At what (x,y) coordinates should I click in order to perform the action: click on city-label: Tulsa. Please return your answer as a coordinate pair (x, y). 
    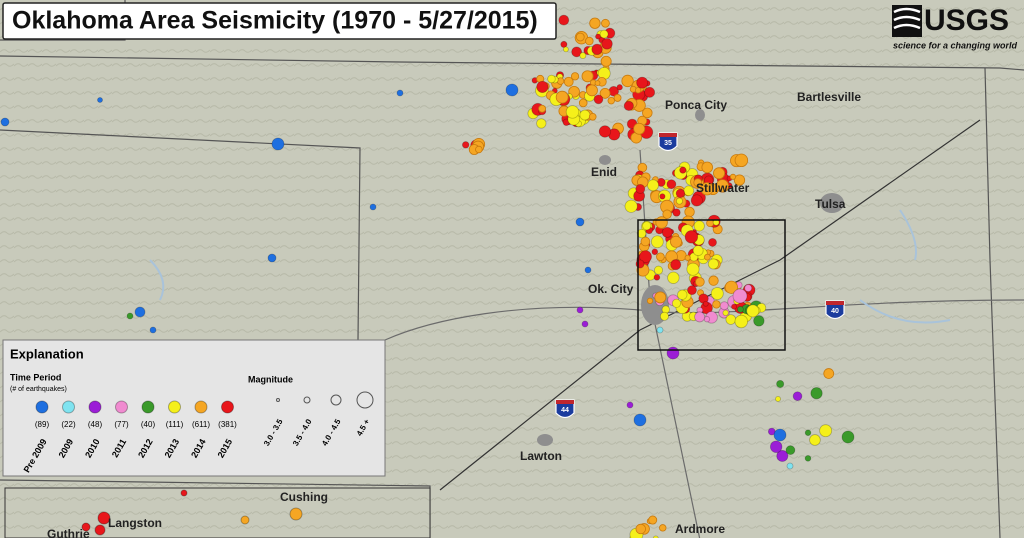
    Looking at the image, I should click on (830, 204).